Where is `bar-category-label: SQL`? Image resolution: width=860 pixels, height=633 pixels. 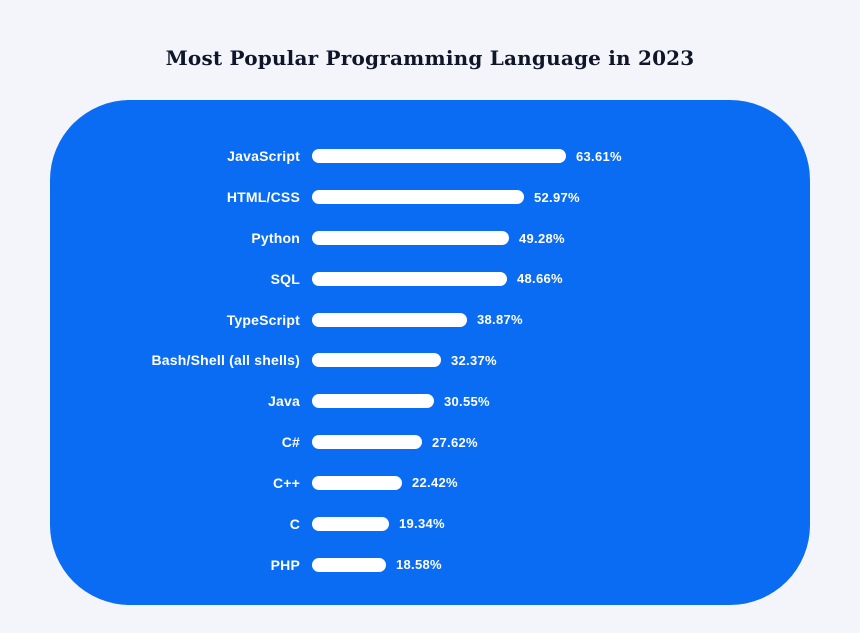 bar-category-label: SQL is located at coordinates (285, 278).